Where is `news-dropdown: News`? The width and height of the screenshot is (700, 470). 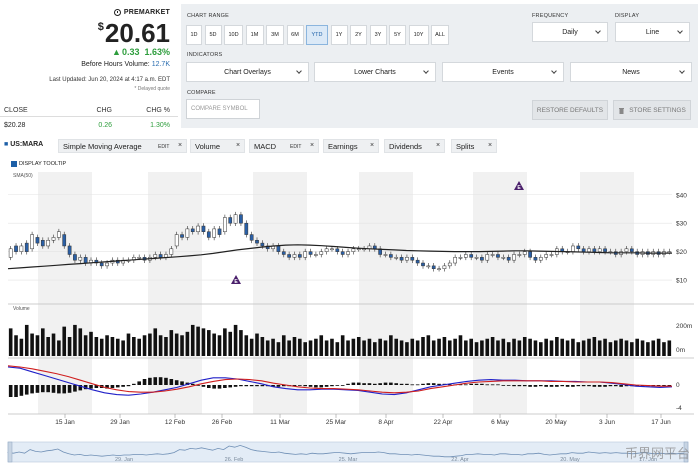 news-dropdown: News is located at coordinates (631, 72).